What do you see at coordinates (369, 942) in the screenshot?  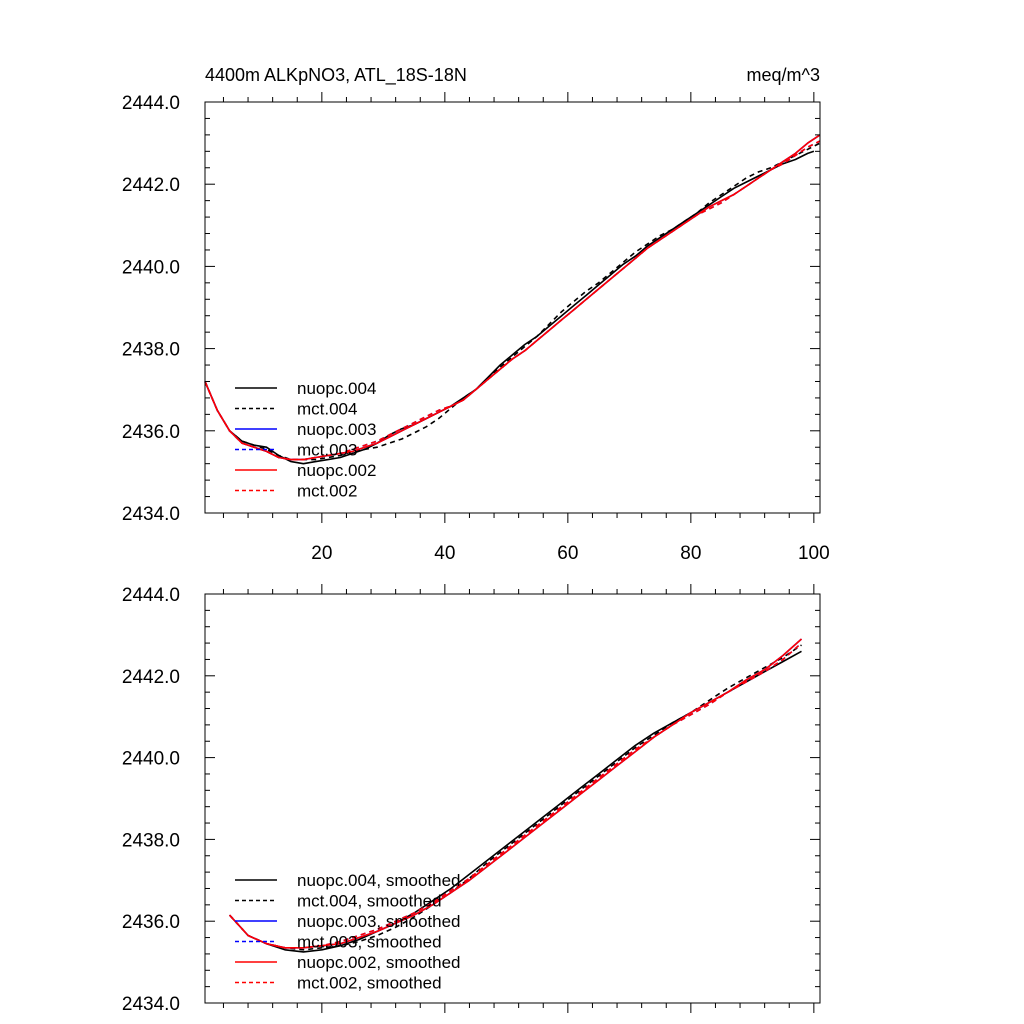 I see `legend-entry-label: mct.003, smoothed` at bounding box center [369, 942].